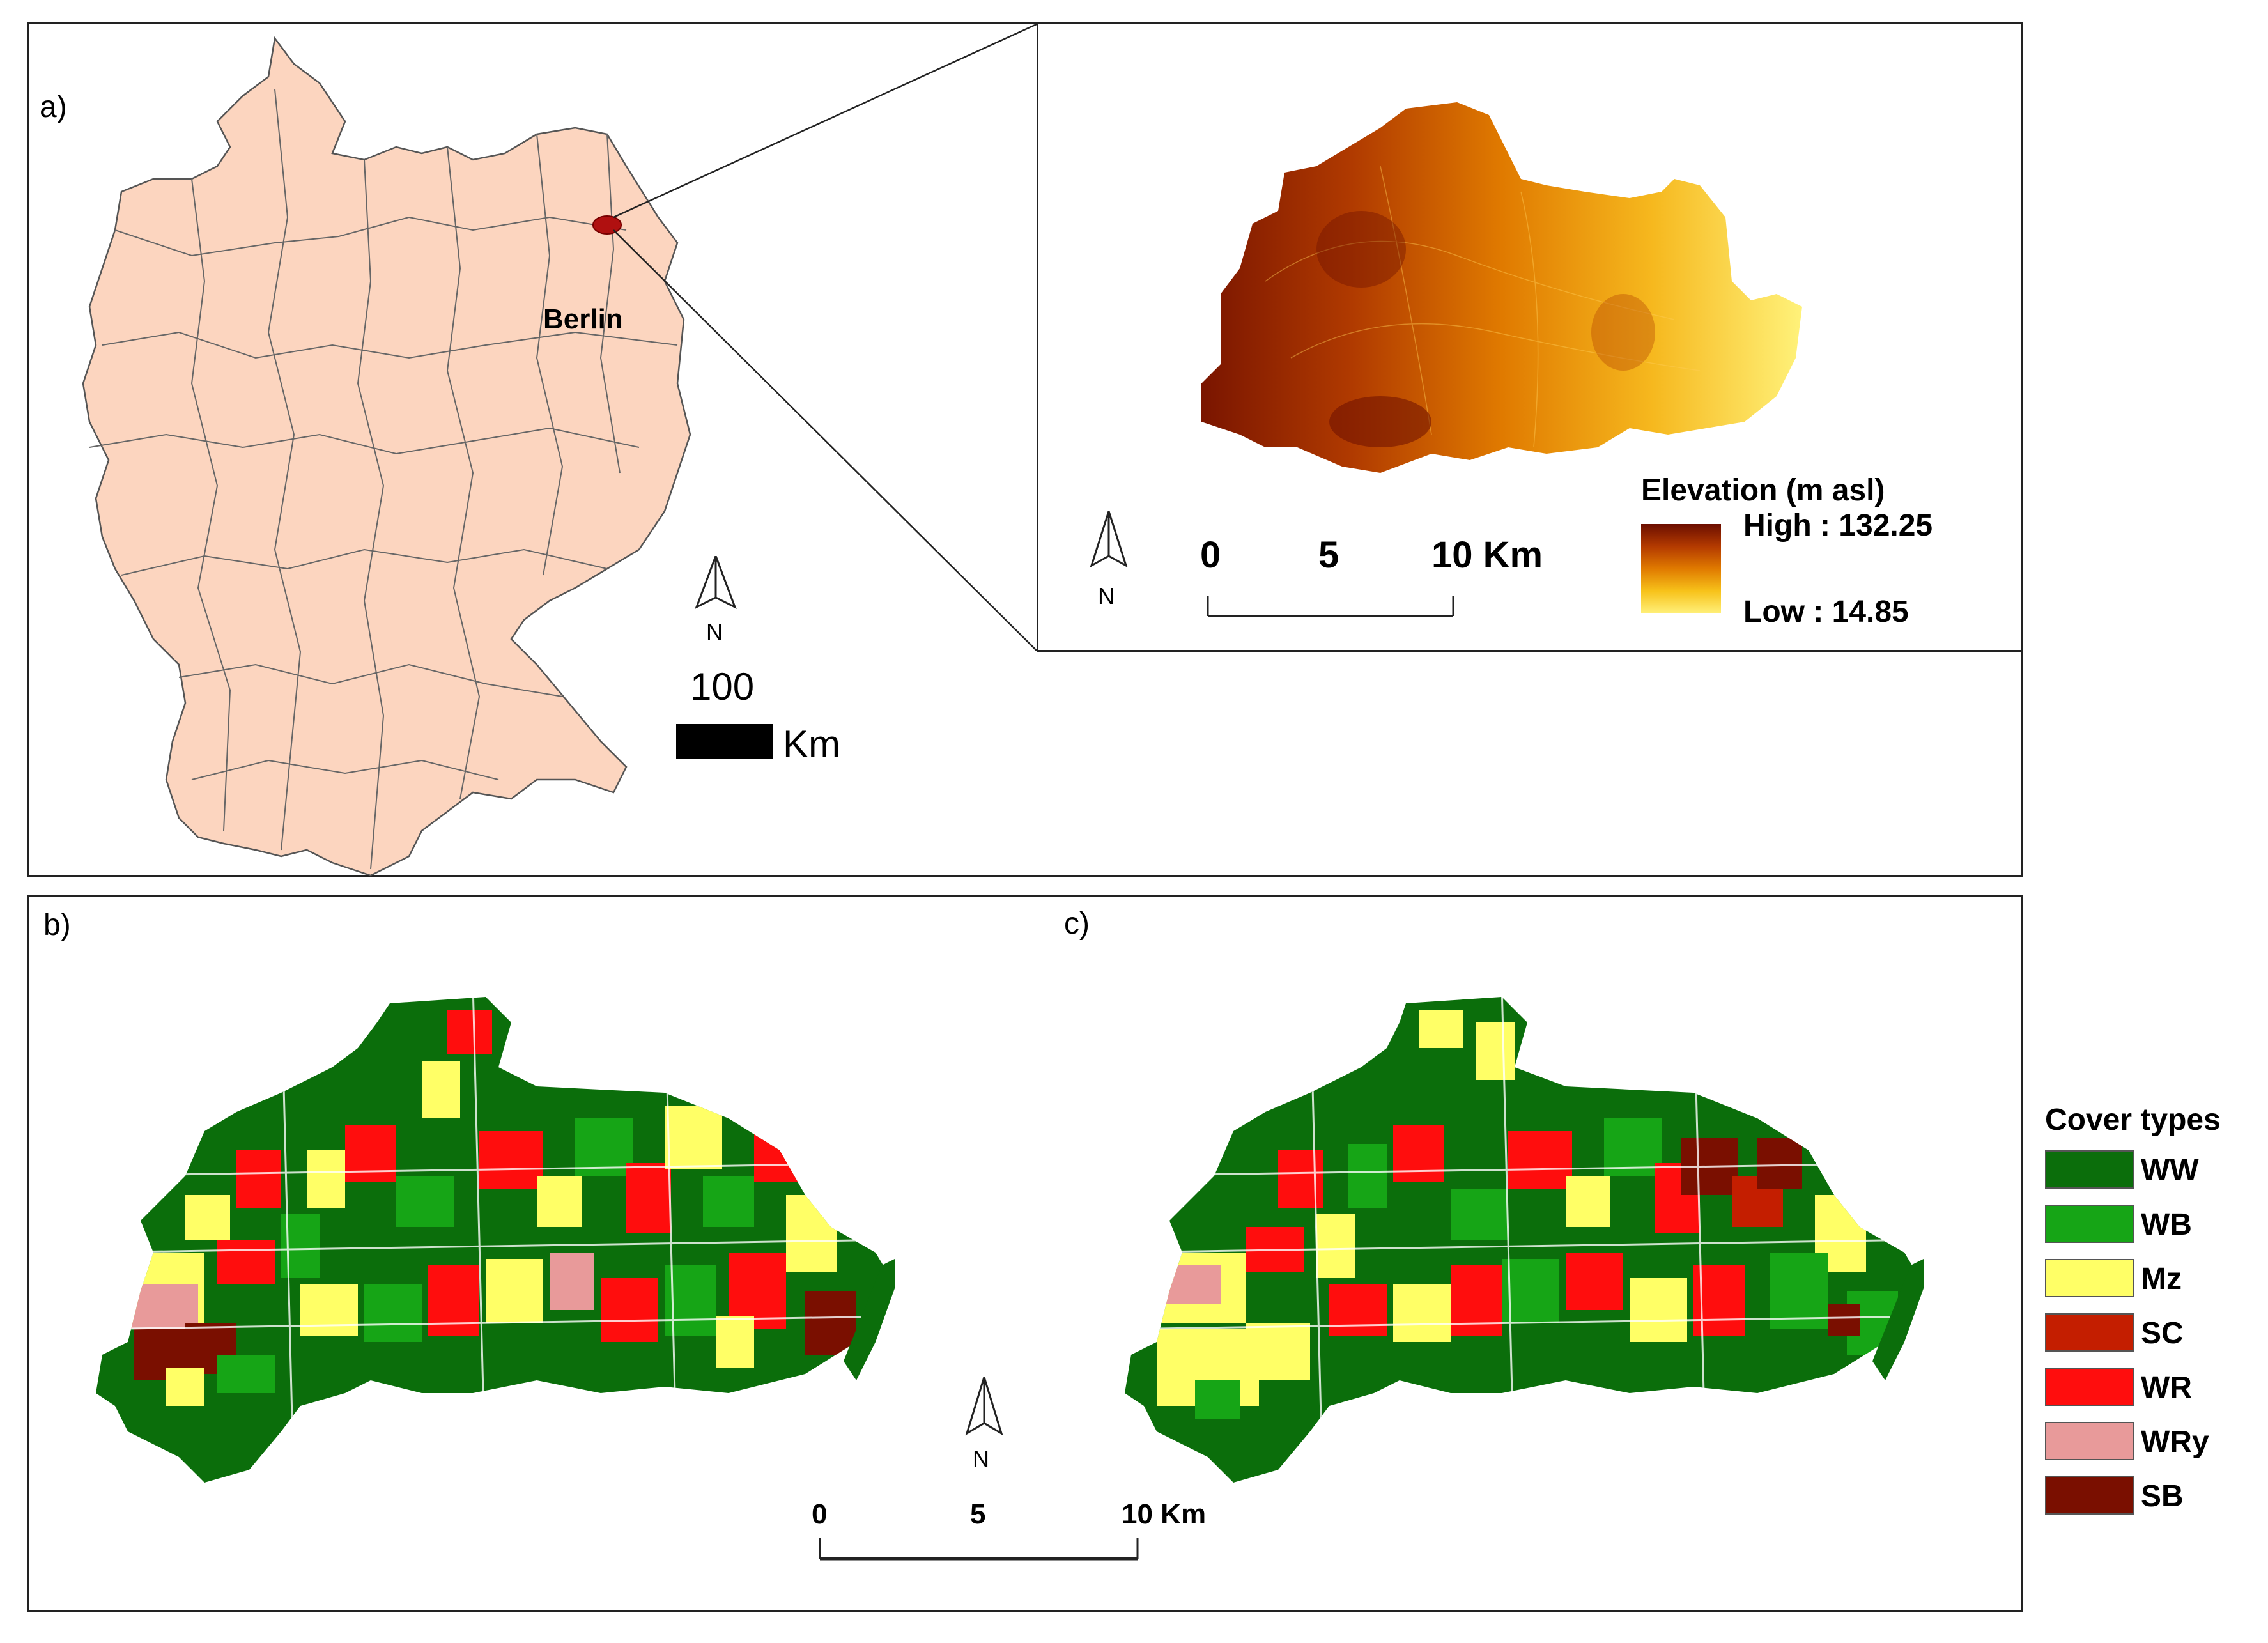  I want to click on legend-swatch-wry, so click(2089, 1441).